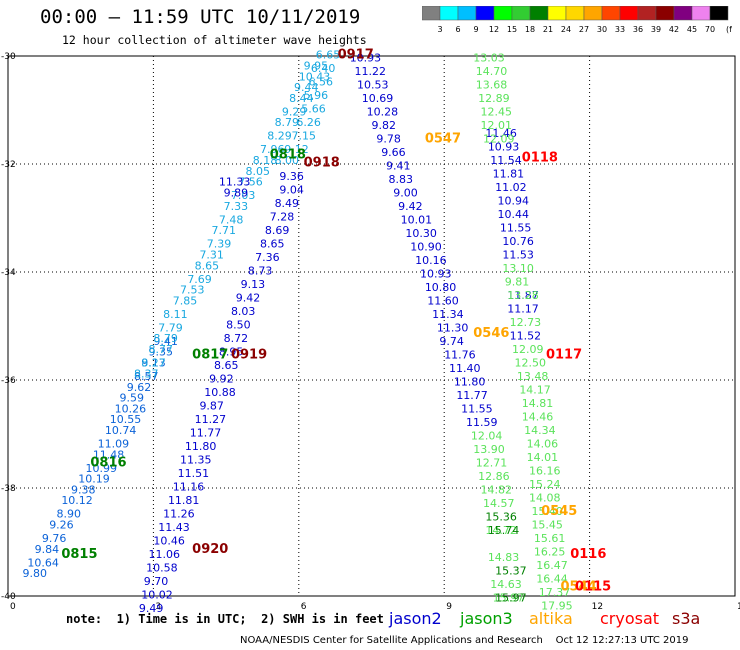 This screenshot has height=650, width=740. I want to click on color-scale-label: 36, so click(638, 29).